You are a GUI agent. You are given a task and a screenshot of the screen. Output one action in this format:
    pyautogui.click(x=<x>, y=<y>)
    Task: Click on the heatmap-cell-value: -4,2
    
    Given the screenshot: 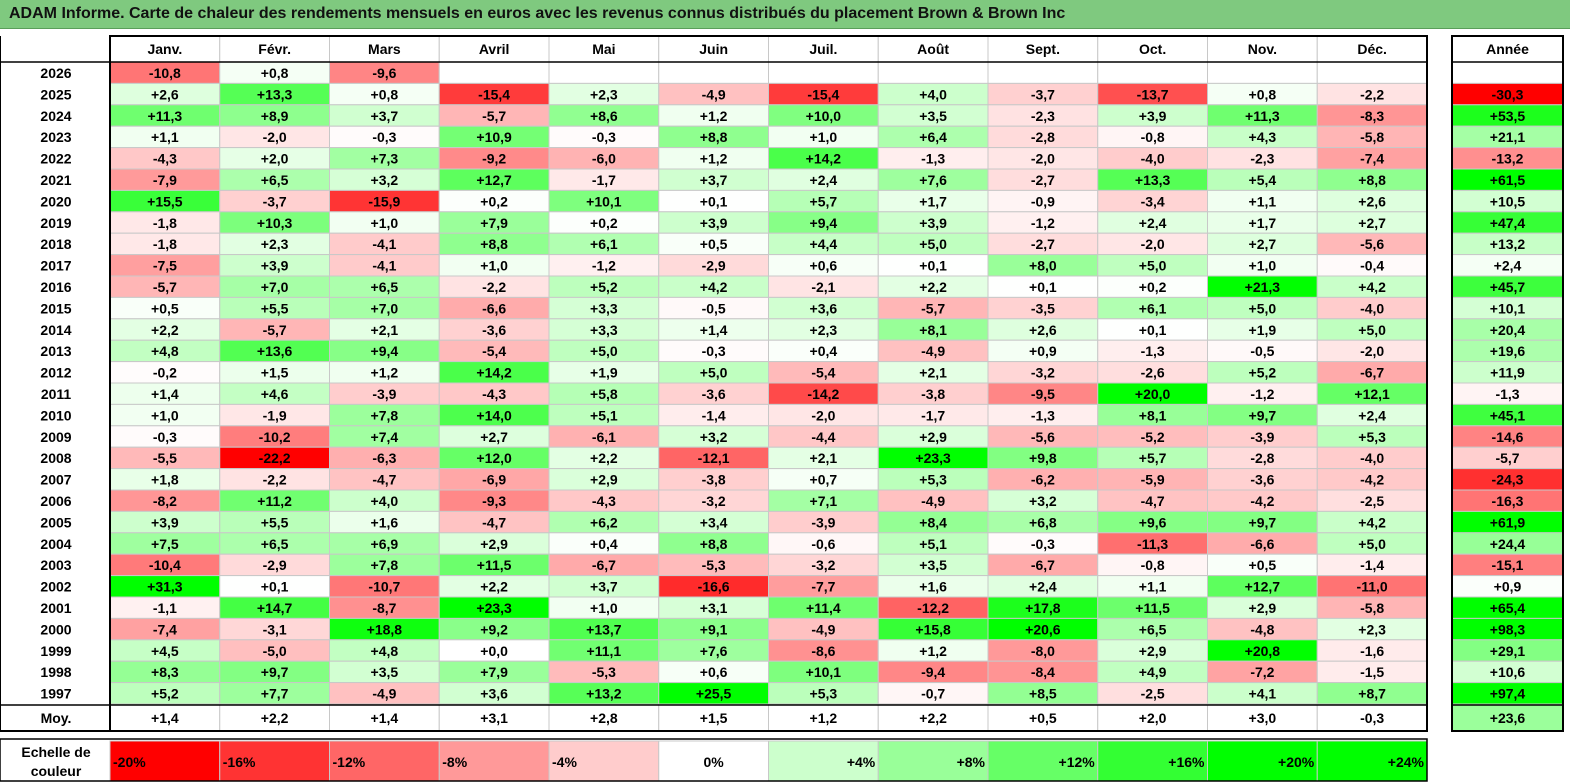 What is the action you would take?
    pyautogui.click(x=1372, y=480)
    